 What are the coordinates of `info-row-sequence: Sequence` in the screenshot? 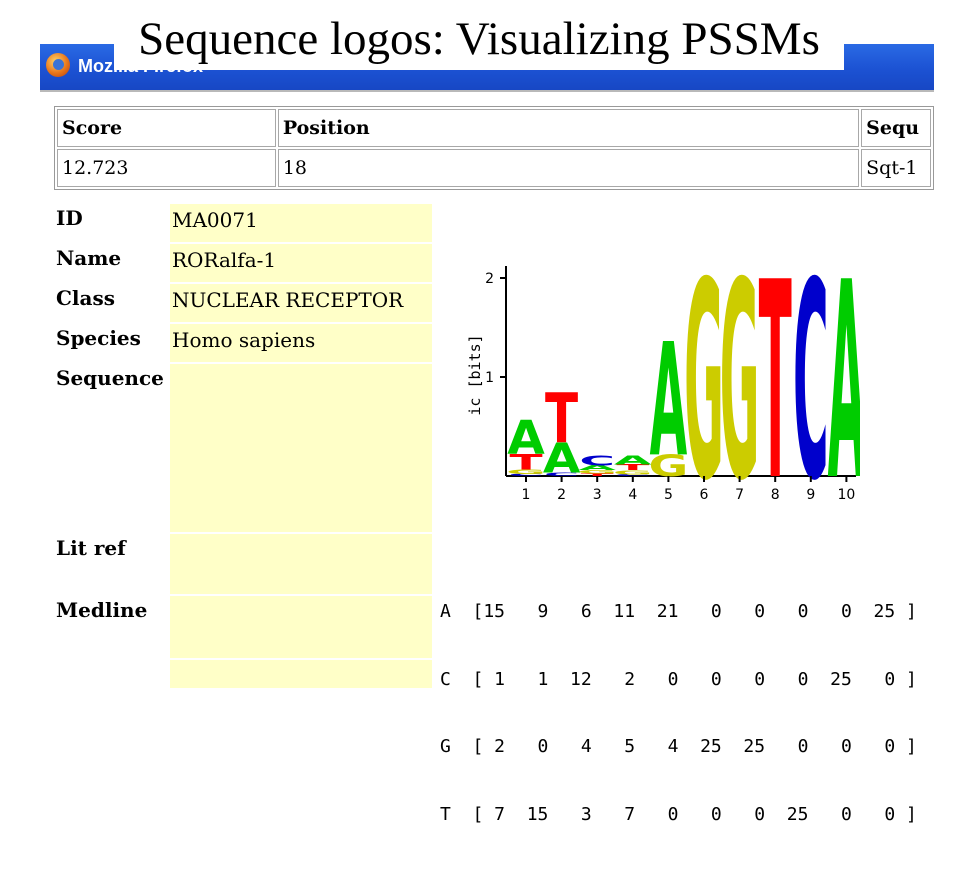 It's located at (244, 447).